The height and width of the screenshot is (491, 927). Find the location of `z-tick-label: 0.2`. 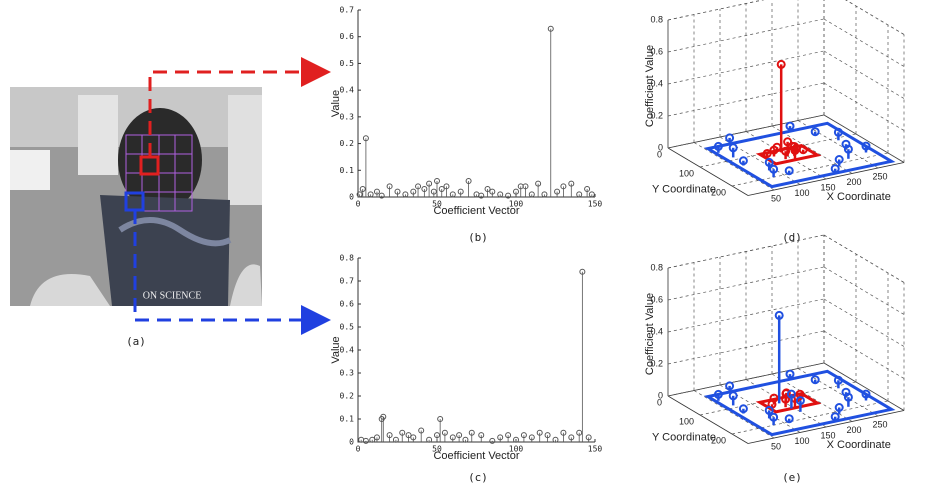

z-tick-label: 0.2 is located at coordinates (656, 363).